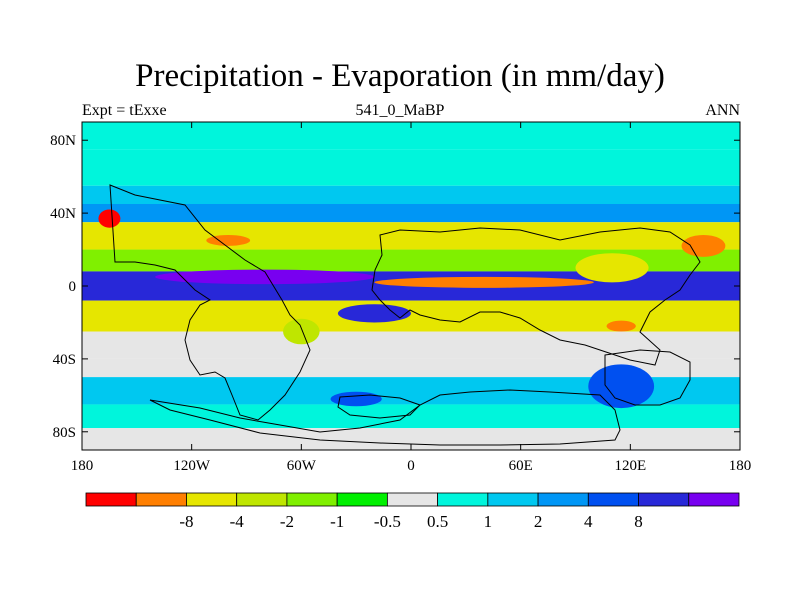 The height and width of the screenshot is (600, 800). What do you see at coordinates (400, 76) in the screenshot?
I see `chart-title: Precipitation - Evaporation (in mm/day)` at bounding box center [400, 76].